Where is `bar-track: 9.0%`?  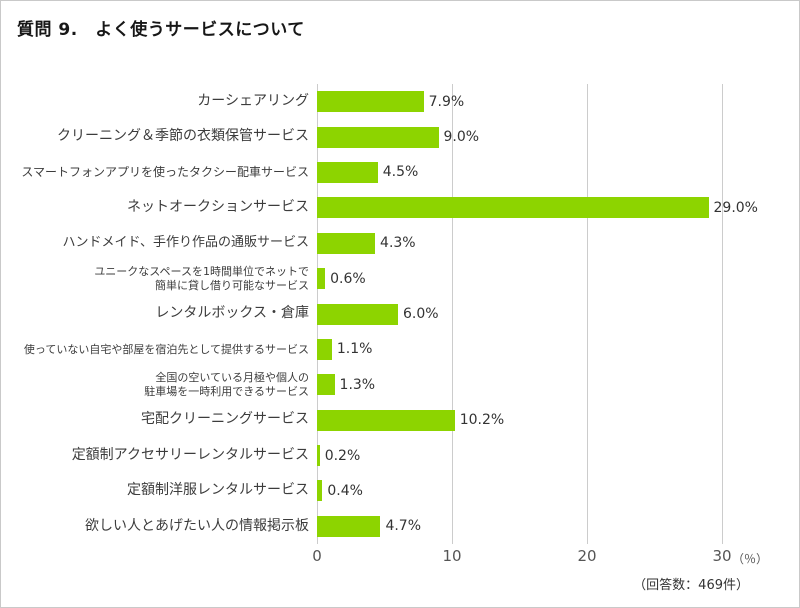
bar-track: 9.0% is located at coordinates (519, 136).